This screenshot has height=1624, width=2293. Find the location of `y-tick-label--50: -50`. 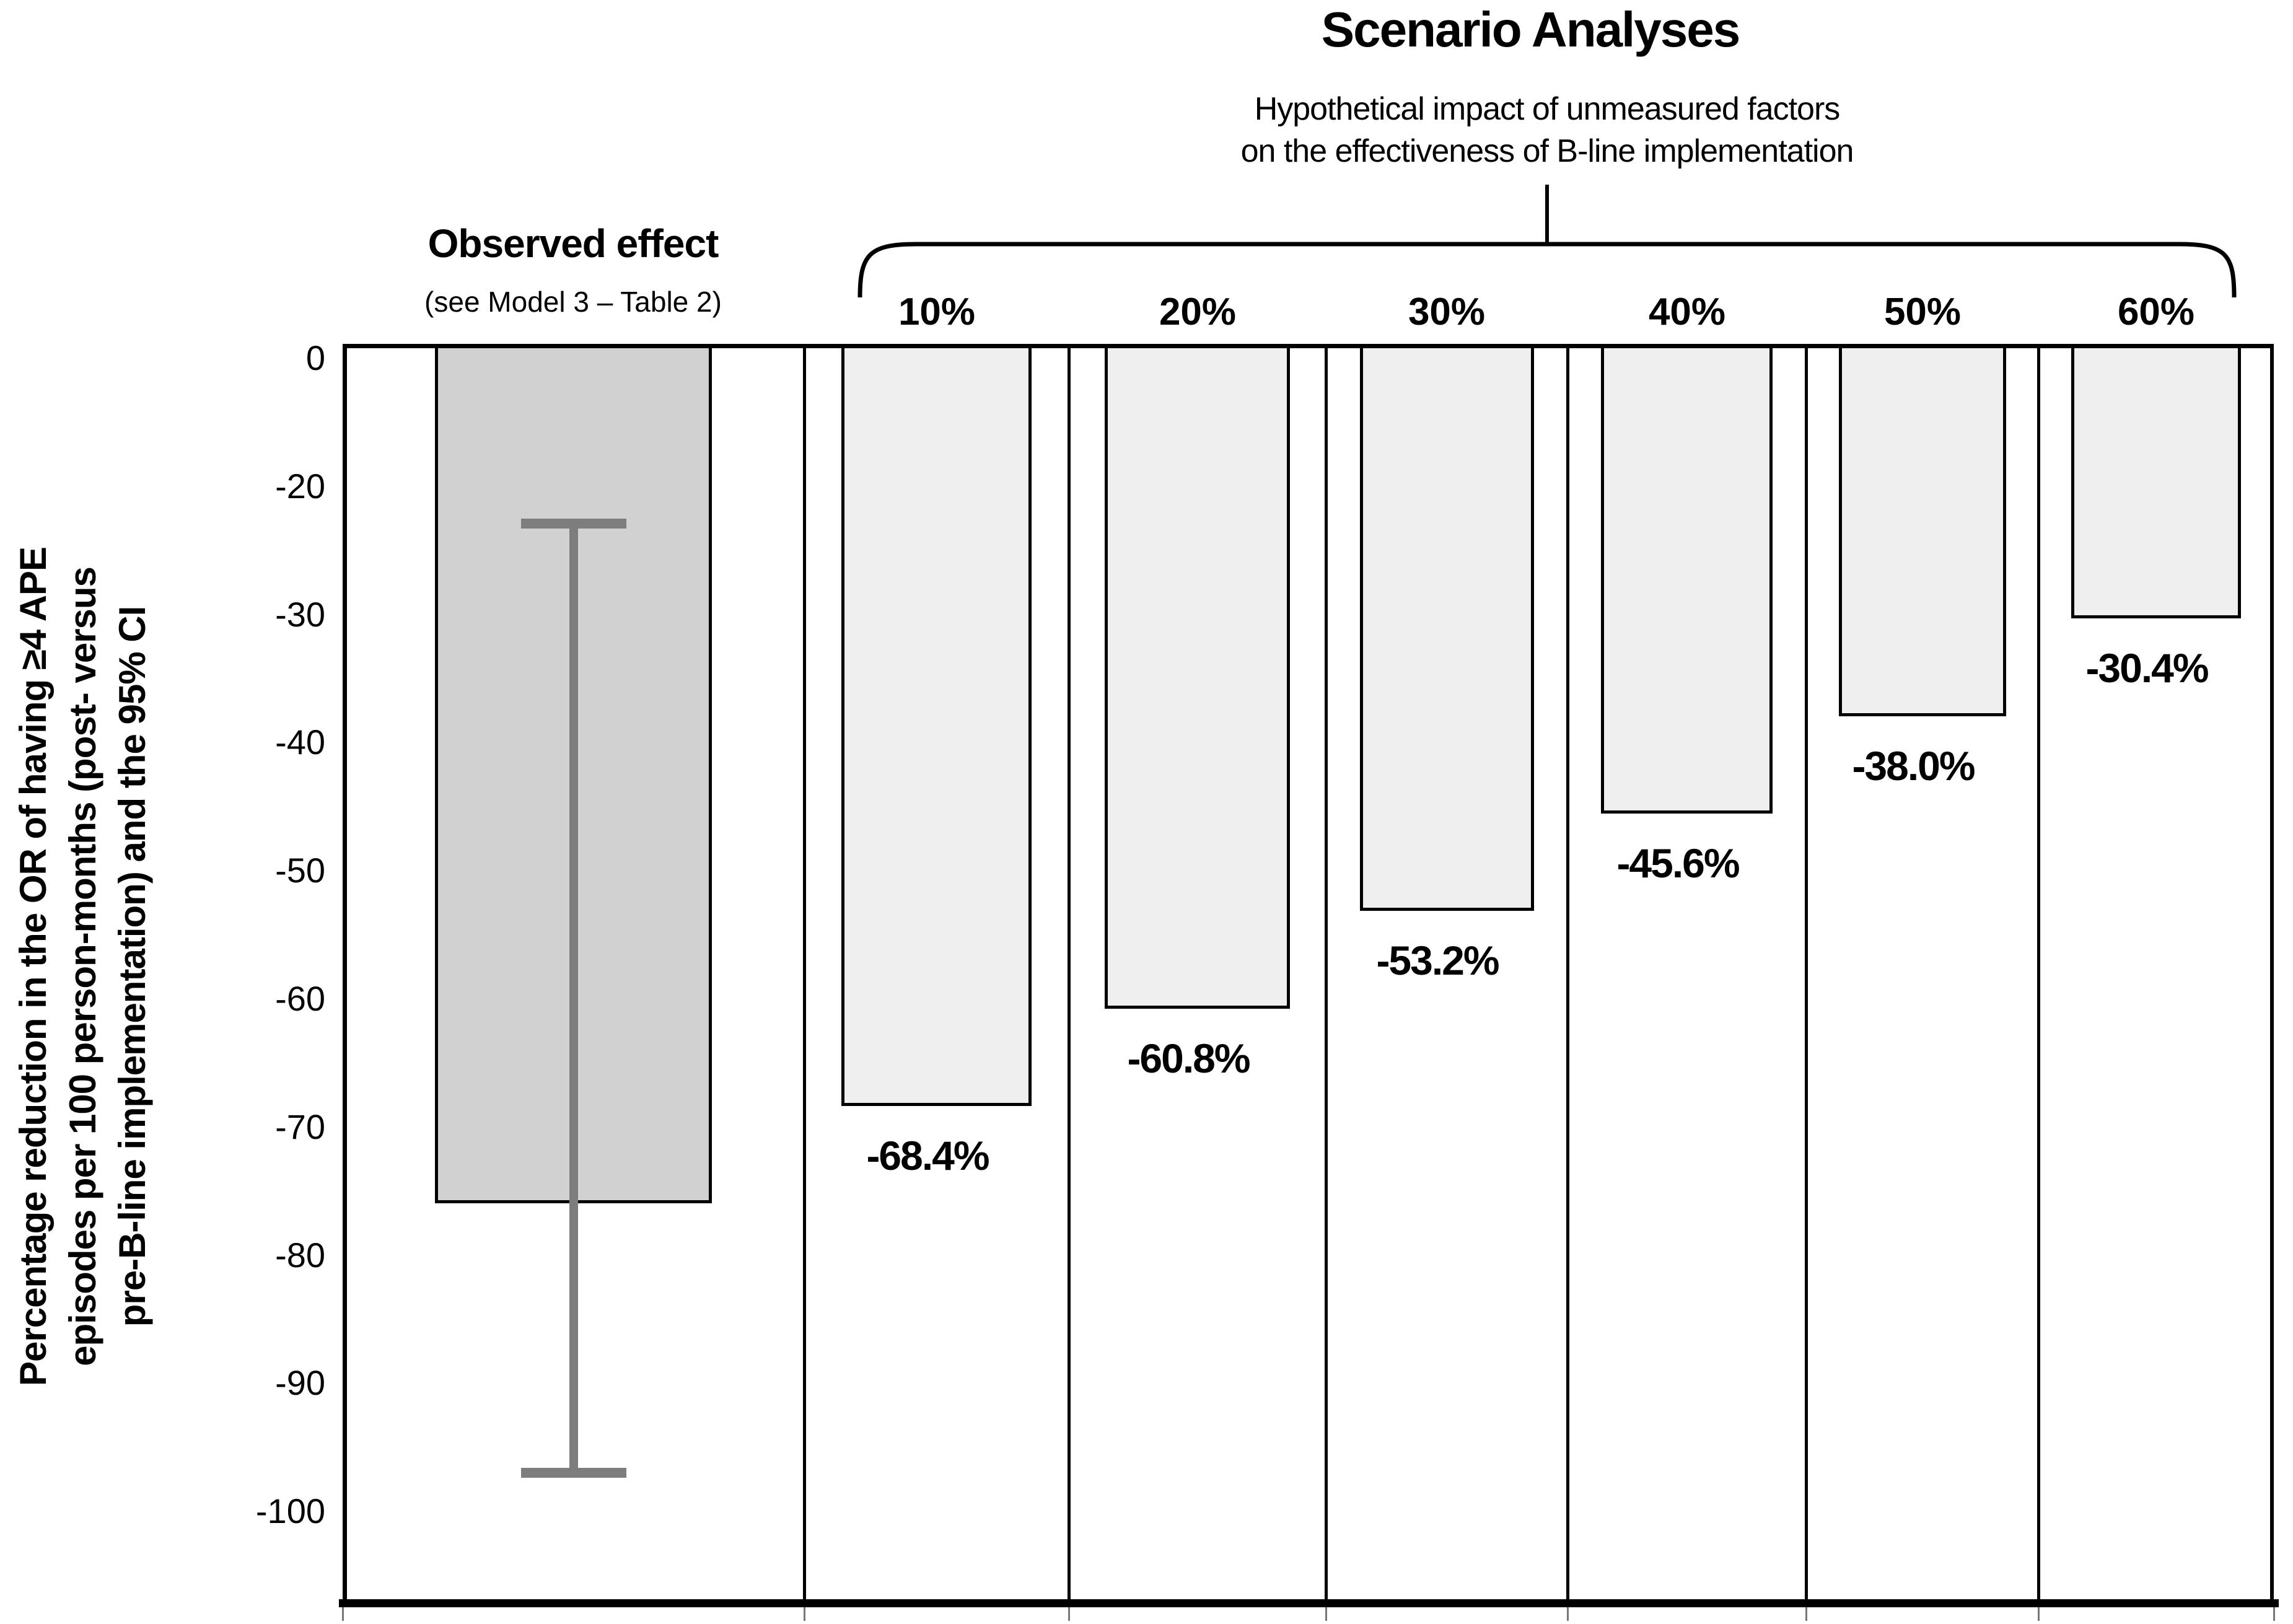

y-tick-label--50: -50 is located at coordinates (300, 870).